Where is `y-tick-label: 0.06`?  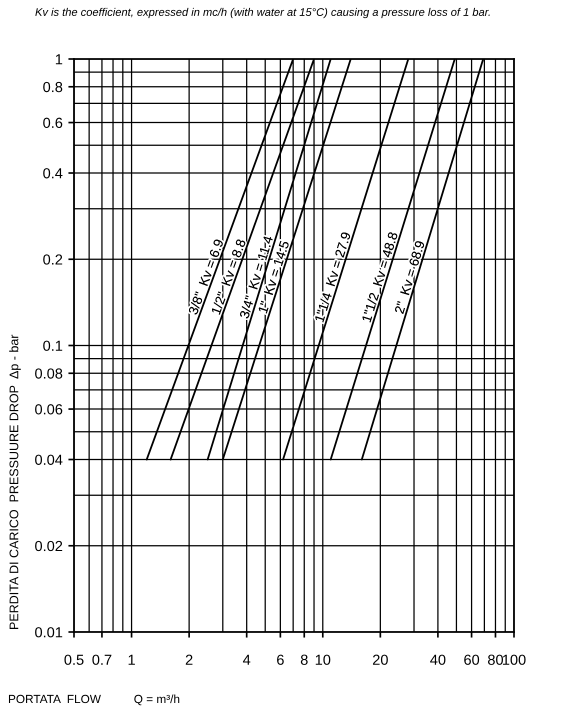 y-tick-label: 0.06 is located at coordinates (48, 409).